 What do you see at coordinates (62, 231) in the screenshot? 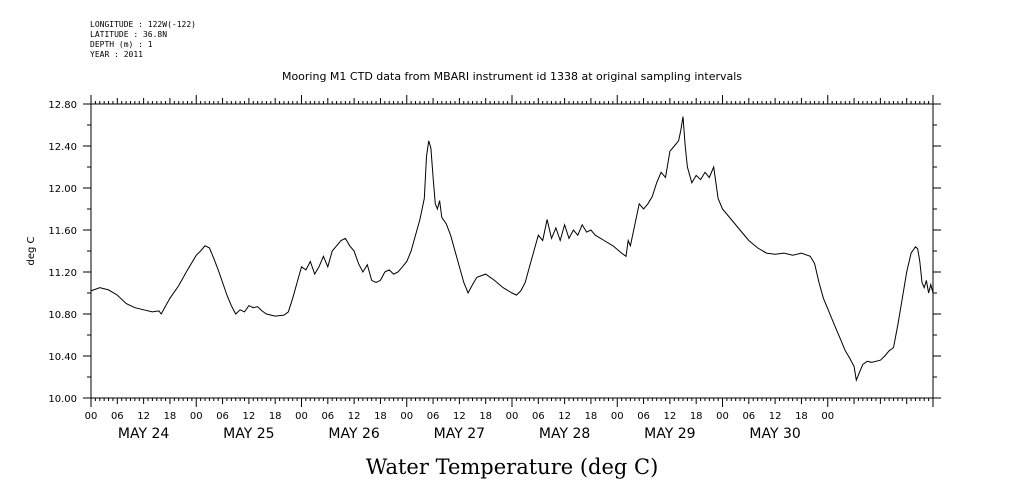
I see `y-tick-label: 11.60` at bounding box center [62, 231].